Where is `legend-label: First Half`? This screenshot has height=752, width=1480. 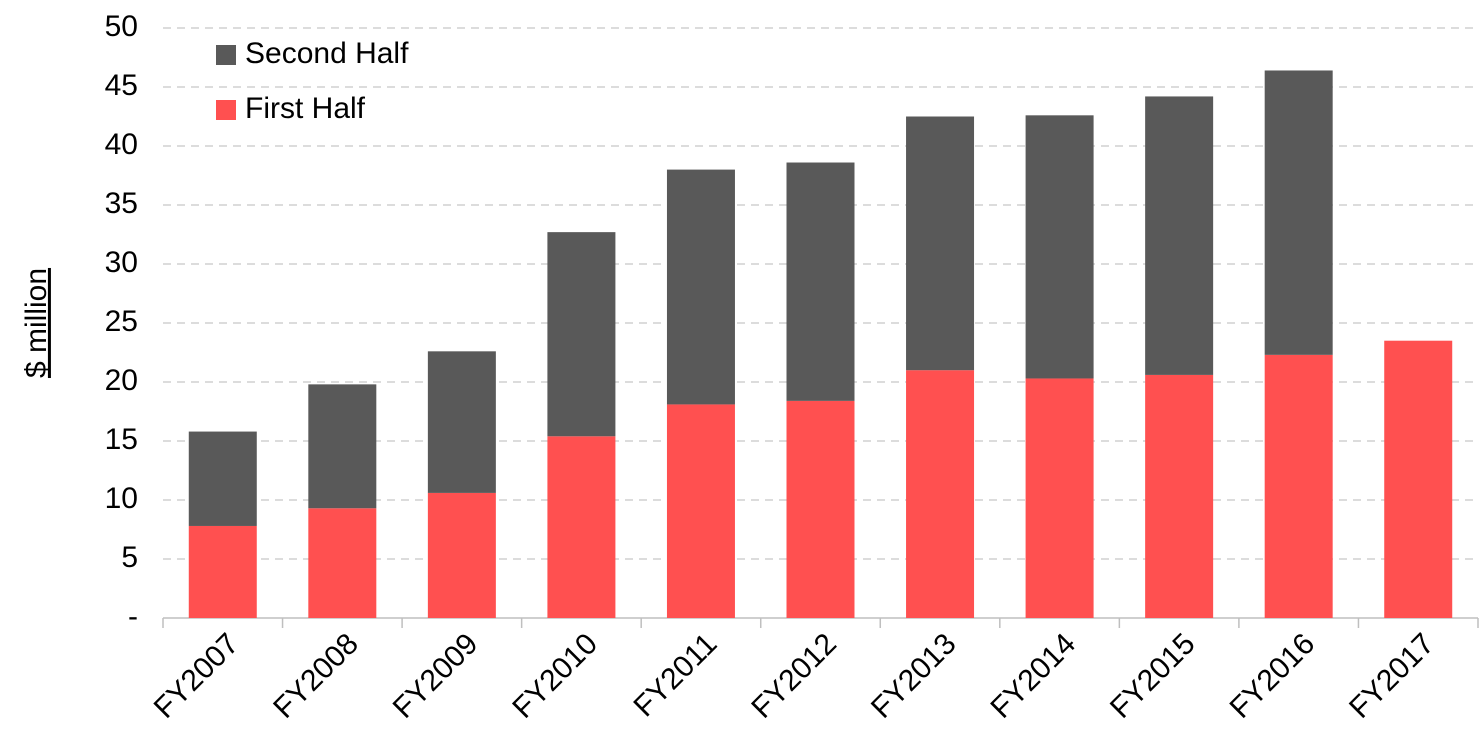
legend-label: First Half is located at coordinates (305, 108).